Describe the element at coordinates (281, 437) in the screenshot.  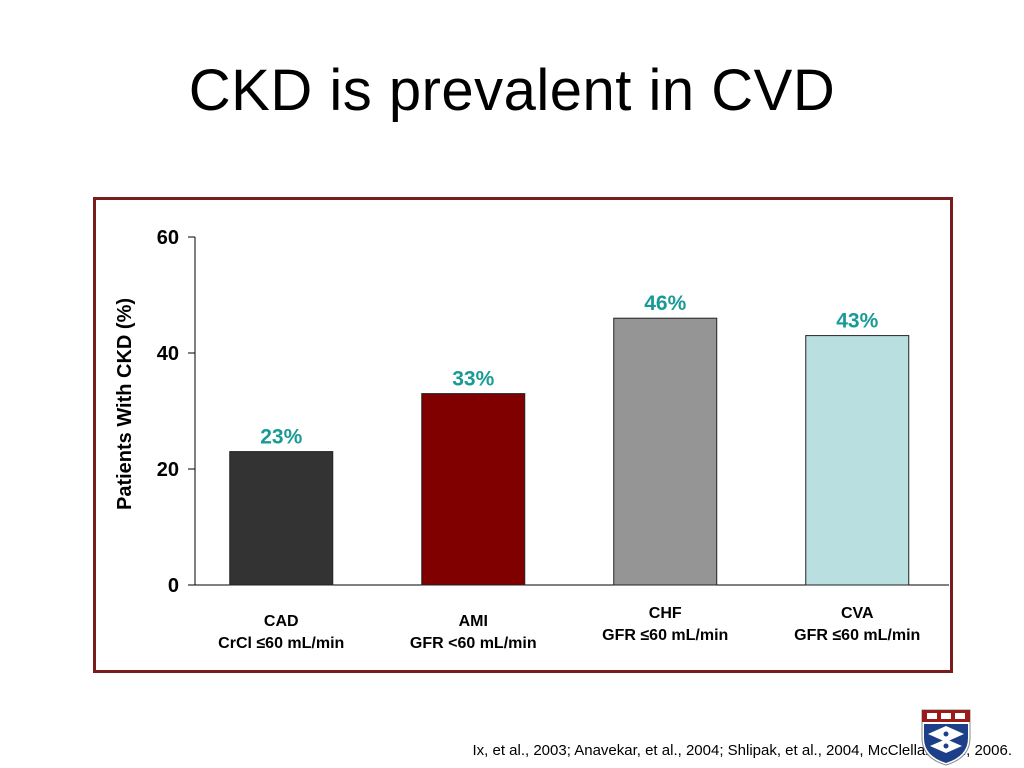
I see `data-label: 23%` at that location.